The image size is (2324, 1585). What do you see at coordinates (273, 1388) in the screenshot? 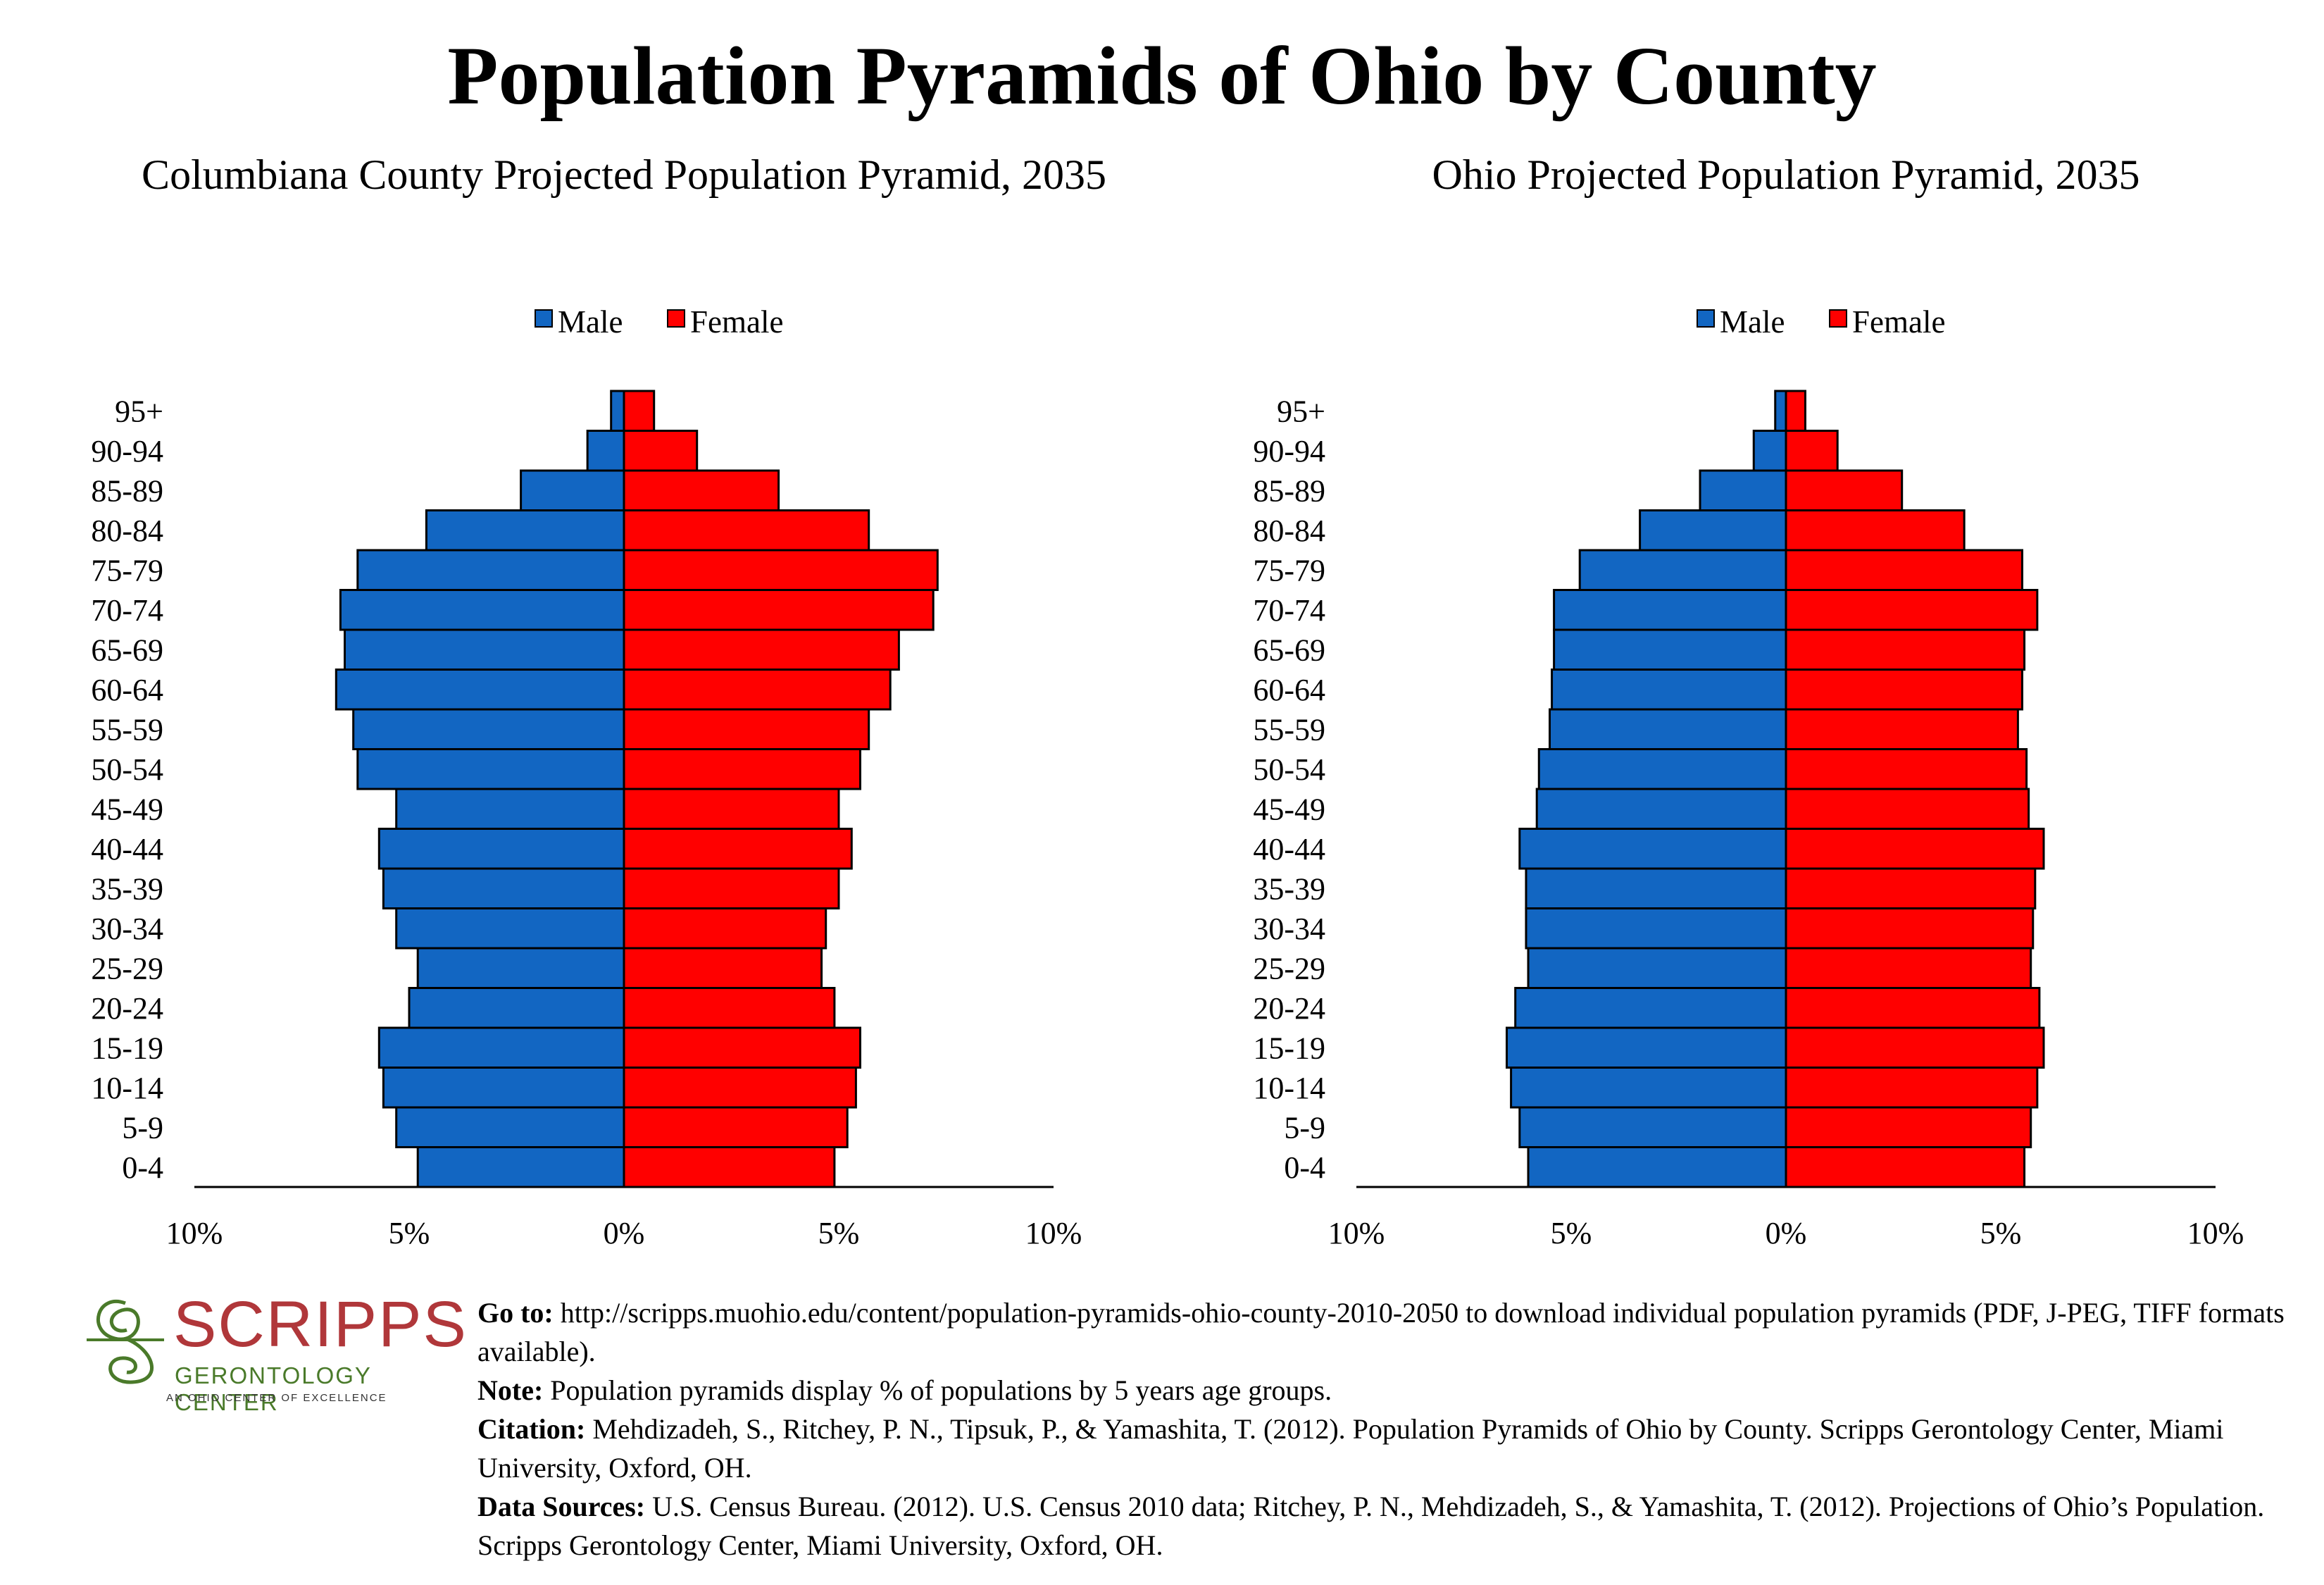
I see `logo-subtitle: GERONTOLOGY CENTER` at bounding box center [273, 1388].